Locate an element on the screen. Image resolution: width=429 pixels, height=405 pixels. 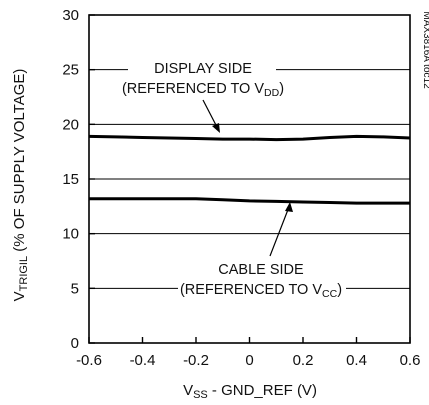
x-axis-title: VSS - GND_REF (V) is located at coordinates (250, 391).